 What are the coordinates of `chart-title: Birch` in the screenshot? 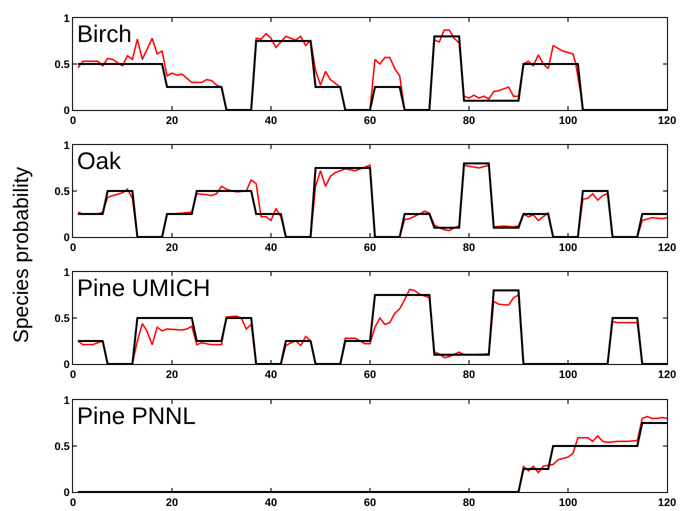 It's located at (104, 34).